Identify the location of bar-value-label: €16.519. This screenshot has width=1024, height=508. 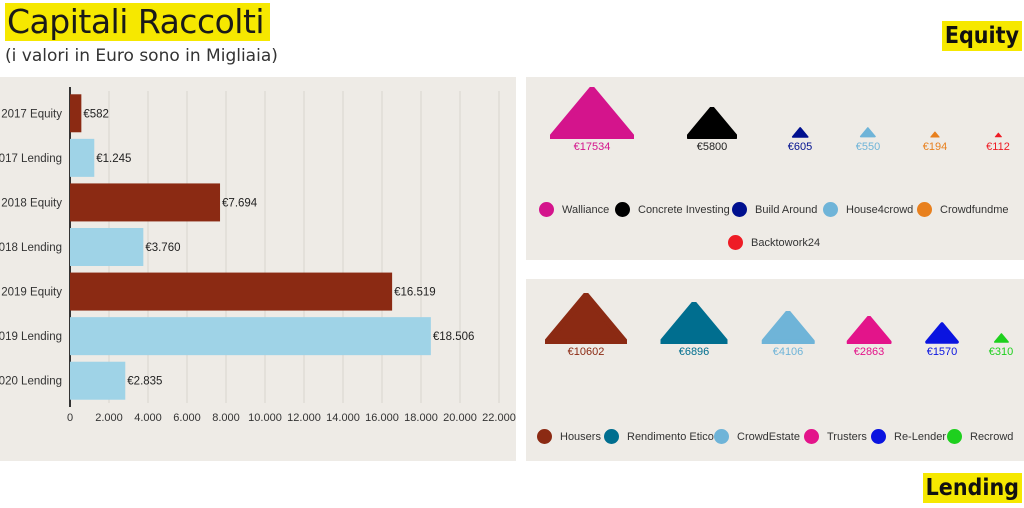
(415, 293).